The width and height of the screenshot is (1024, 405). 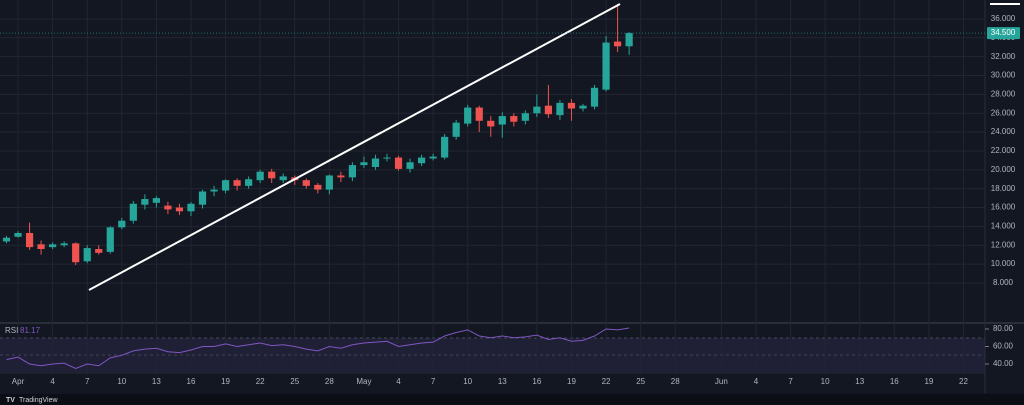 What do you see at coordinates (1003, 169) in the screenshot?
I see `y-tick-label: 20.000` at bounding box center [1003, 169].